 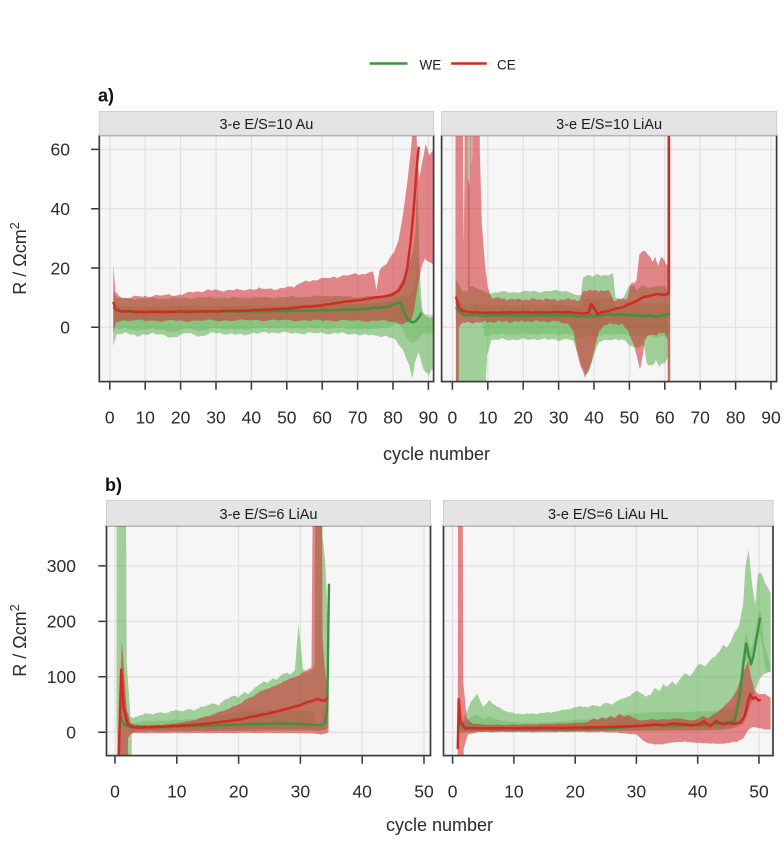 What do you see at coordinates (61, 566) in the screenshot?
I see `svg-text: 300` at bounding box center [61, 566].